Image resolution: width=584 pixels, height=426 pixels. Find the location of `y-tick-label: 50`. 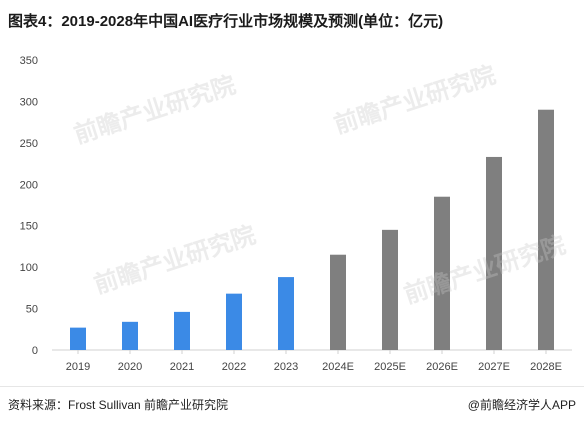

y-tick-label: 50 is located at coordinates (32, 310).